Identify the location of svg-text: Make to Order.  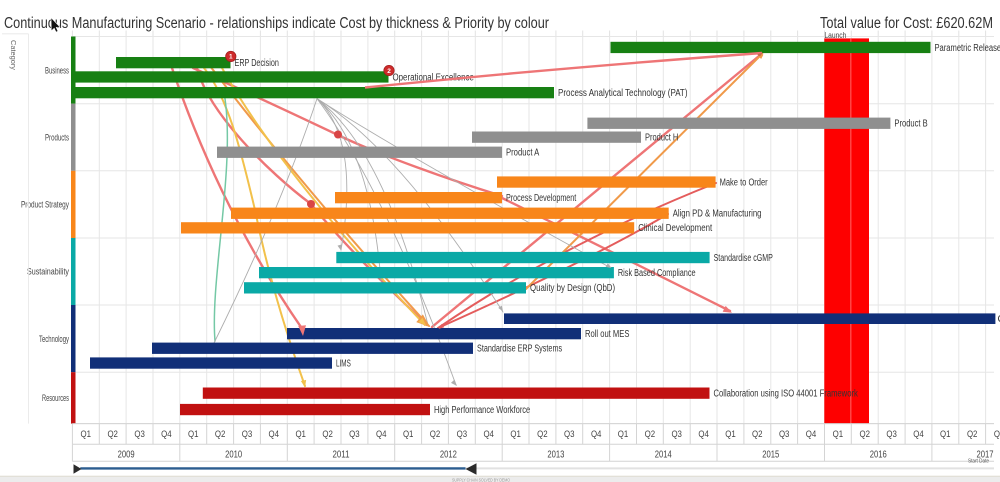
(744, 183).